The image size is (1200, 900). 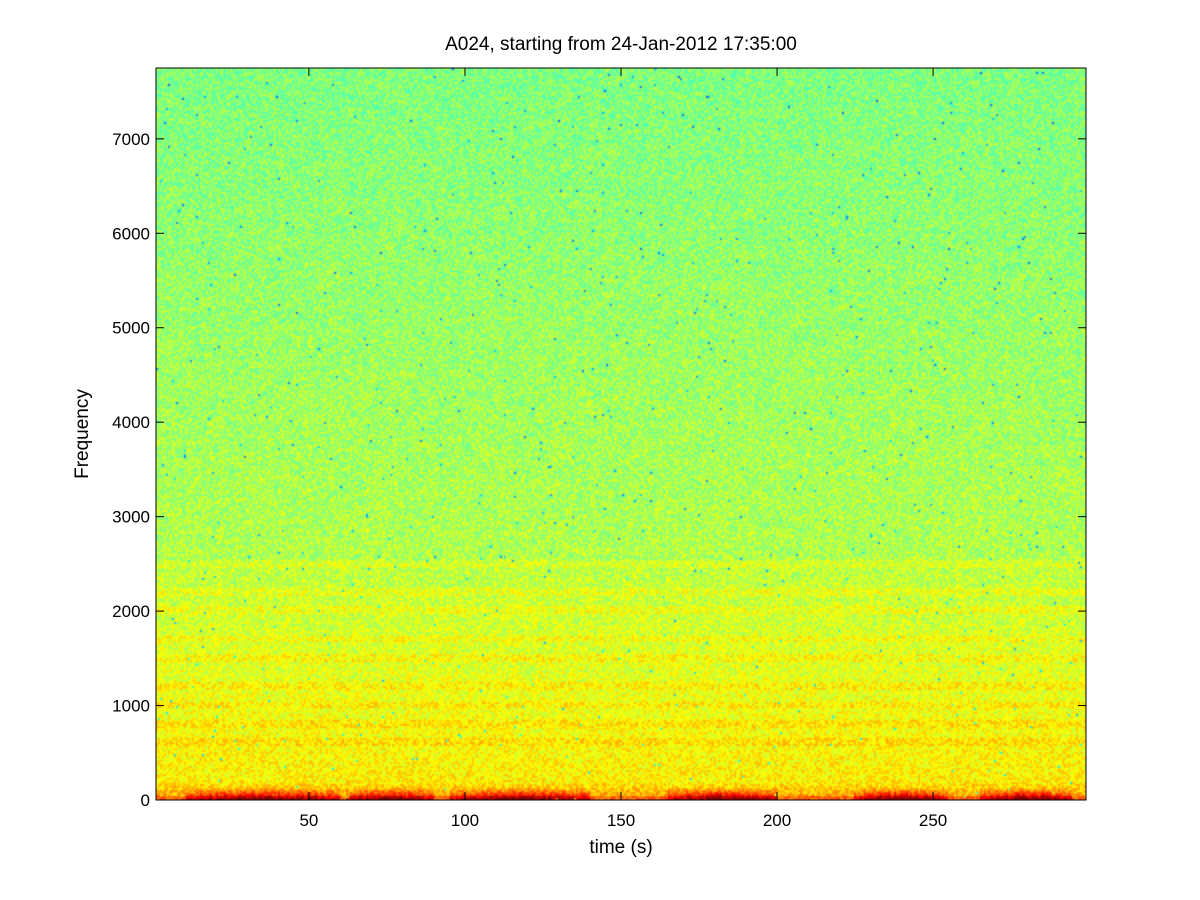 I want to click on x-tick-label: 50, so click(x=308, y=820).